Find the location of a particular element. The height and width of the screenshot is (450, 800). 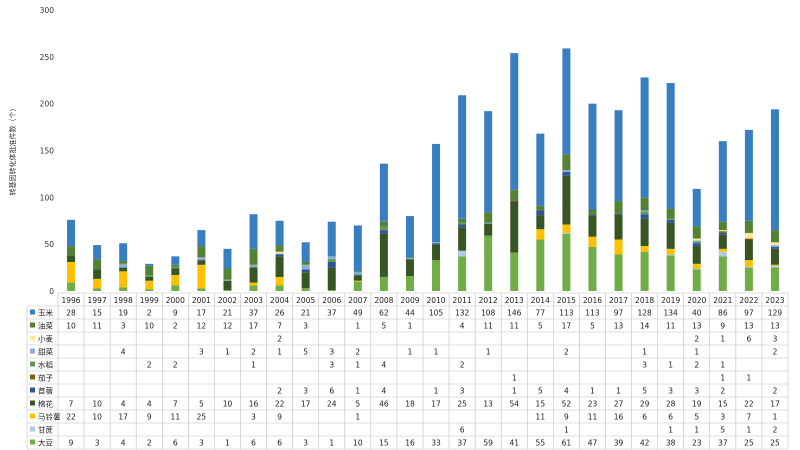

data-label: 59 is located at coordinates (488, 443).